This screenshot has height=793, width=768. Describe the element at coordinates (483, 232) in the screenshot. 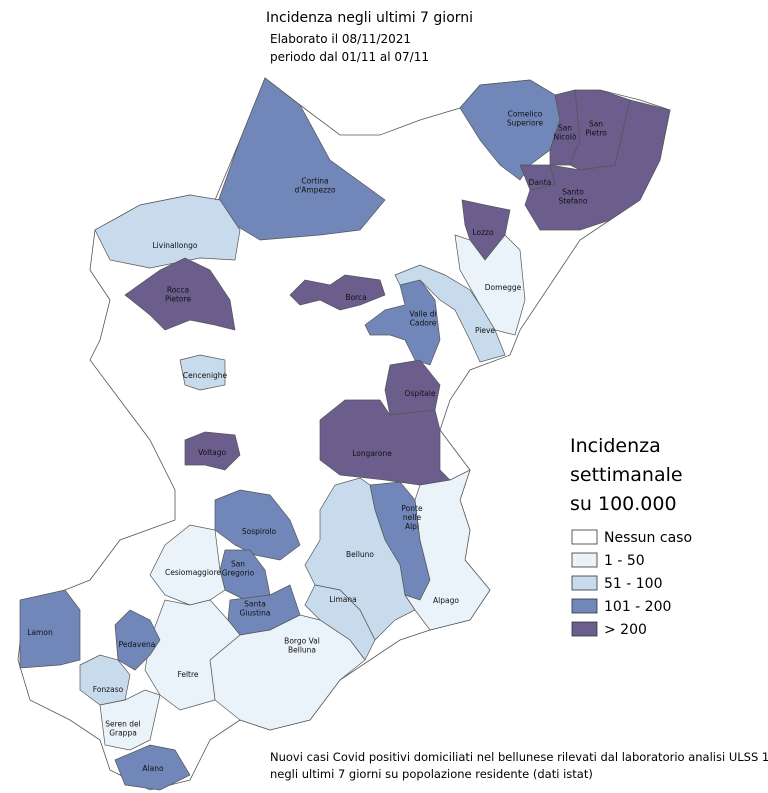

I see `municipality-label: Lozzo` at that location.